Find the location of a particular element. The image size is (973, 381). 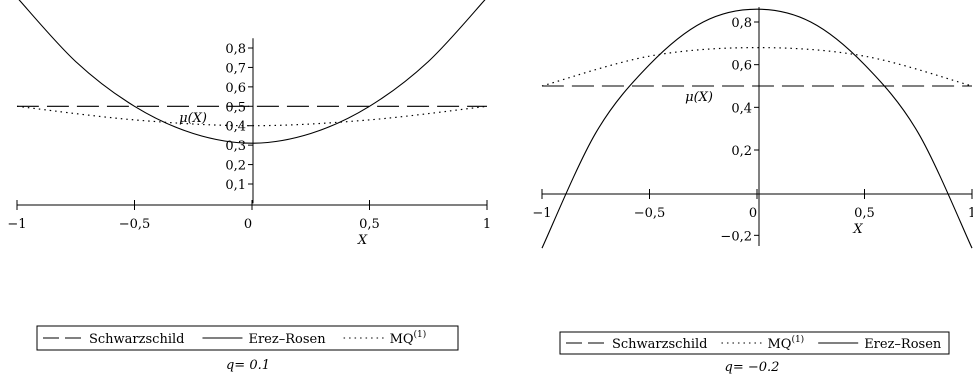

y-tick-label: 0,1 is located at coordinates (235, 185).